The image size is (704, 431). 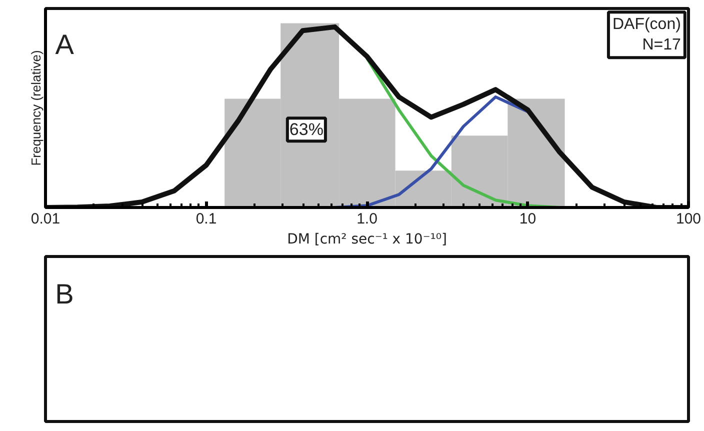 I want to click on x-tick-label: 10, so click(x=527, y=219).